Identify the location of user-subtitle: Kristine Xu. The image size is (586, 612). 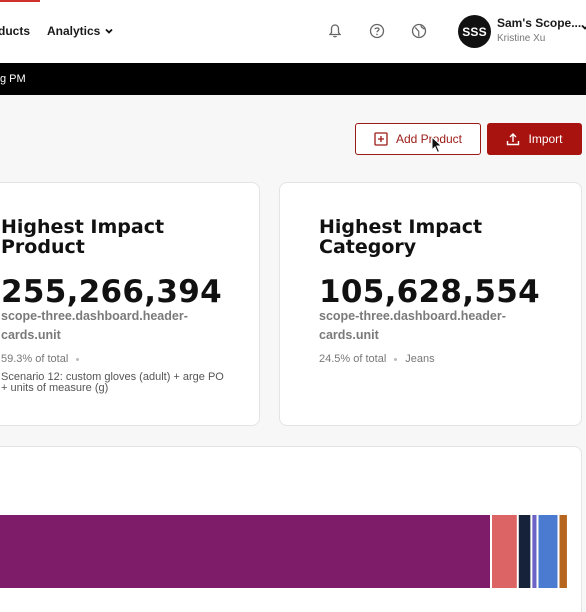
(521, 38).